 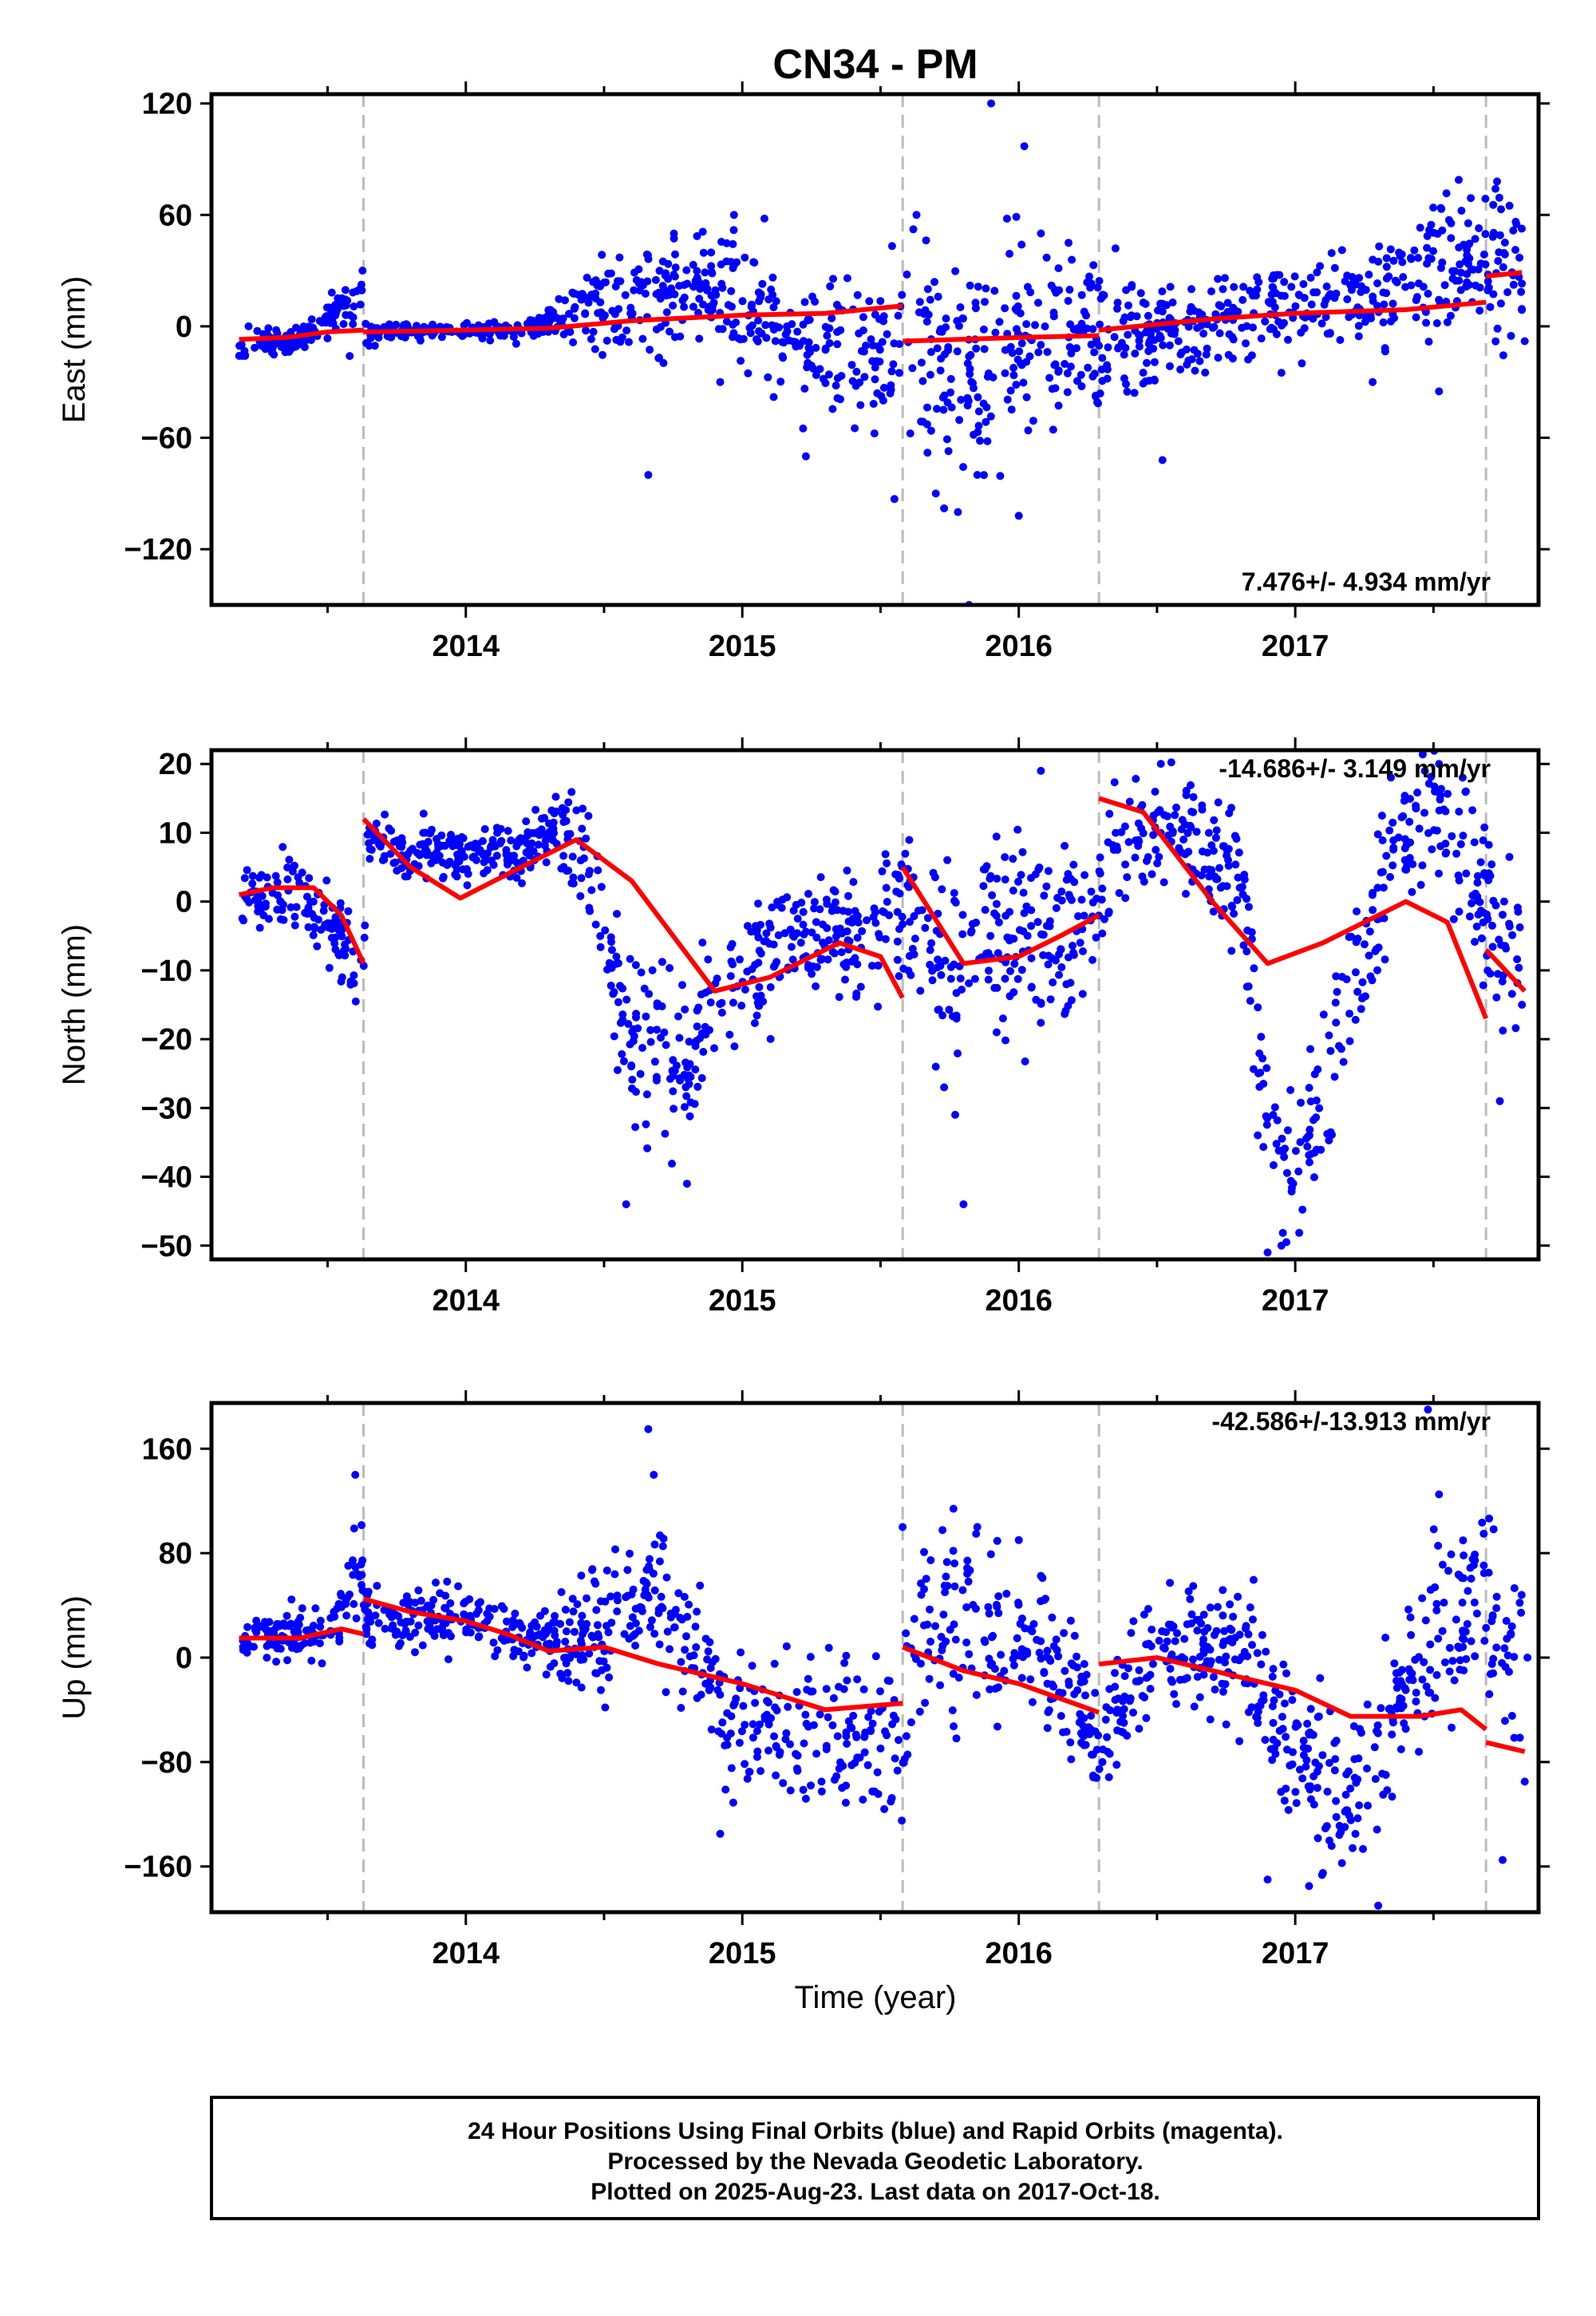 What do you see at coordinates (466, 1301) in the screenshot?
I see `x-tick-label: 2014` at bounding box center [466, 1301].